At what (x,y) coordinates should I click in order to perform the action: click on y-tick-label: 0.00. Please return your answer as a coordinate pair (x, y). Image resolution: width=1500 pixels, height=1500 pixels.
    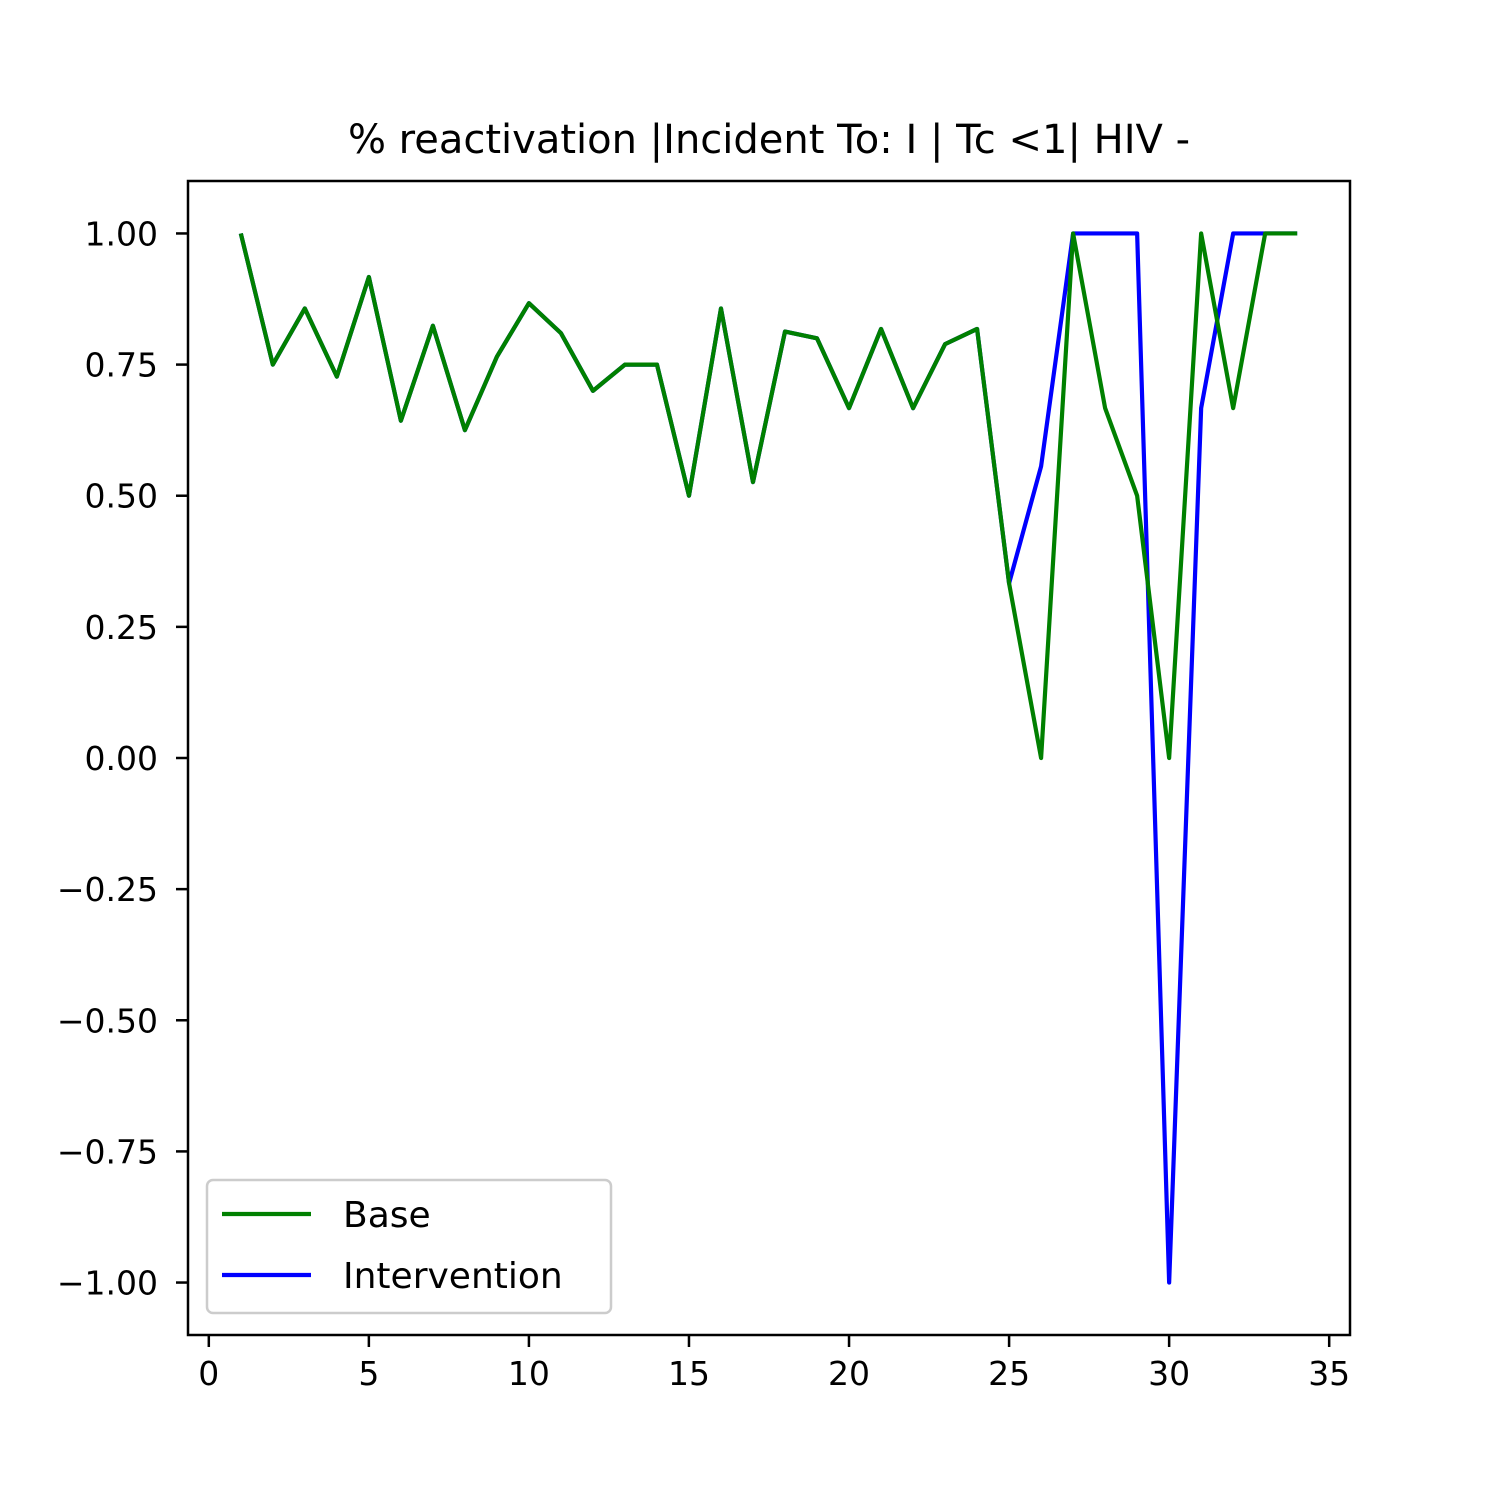
    Looking at the image, I should click on (121, 758).